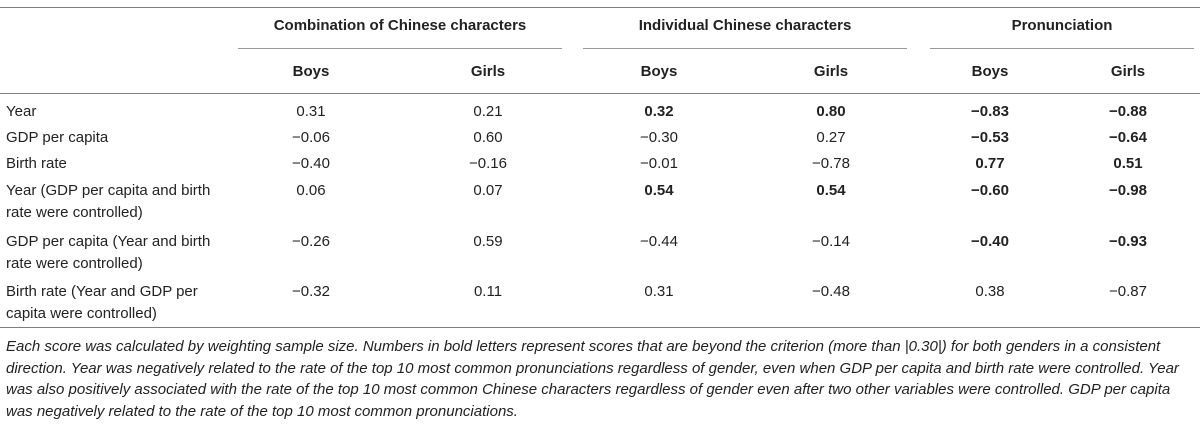 This screenshot has height=426, width=1200. What do you see at coordinates (311, 190) in the screenshot?
I see `table-cell: 0.06` at bounding box center [311, 190].